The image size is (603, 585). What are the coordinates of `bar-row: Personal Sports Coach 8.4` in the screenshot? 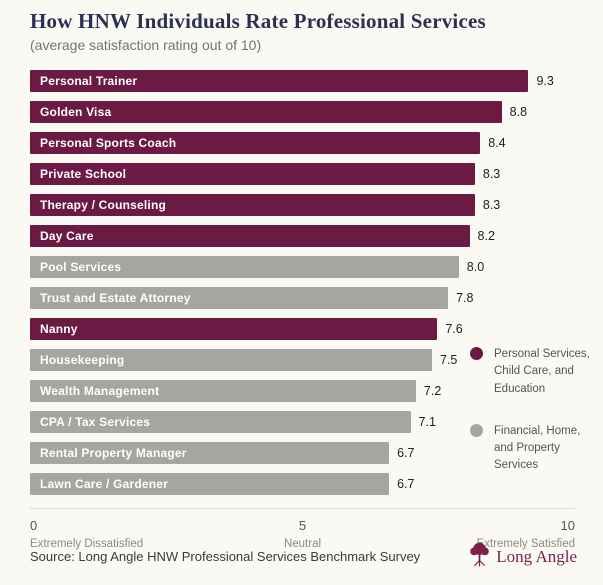 It's located at (298, 142).